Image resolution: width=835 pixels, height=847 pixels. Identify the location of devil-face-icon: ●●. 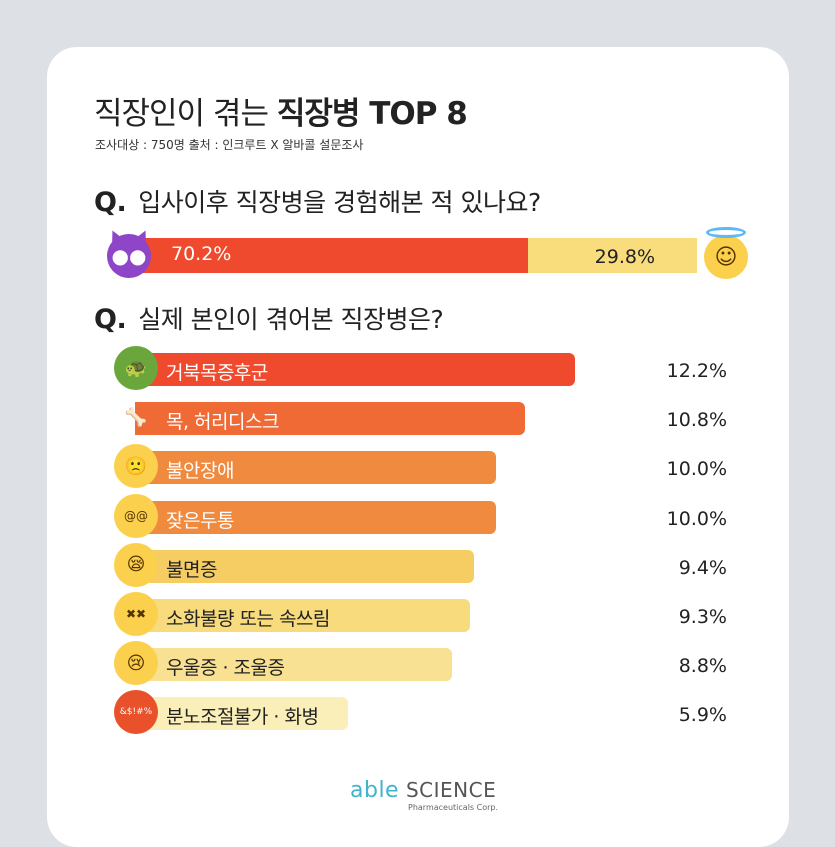
(129, 256).